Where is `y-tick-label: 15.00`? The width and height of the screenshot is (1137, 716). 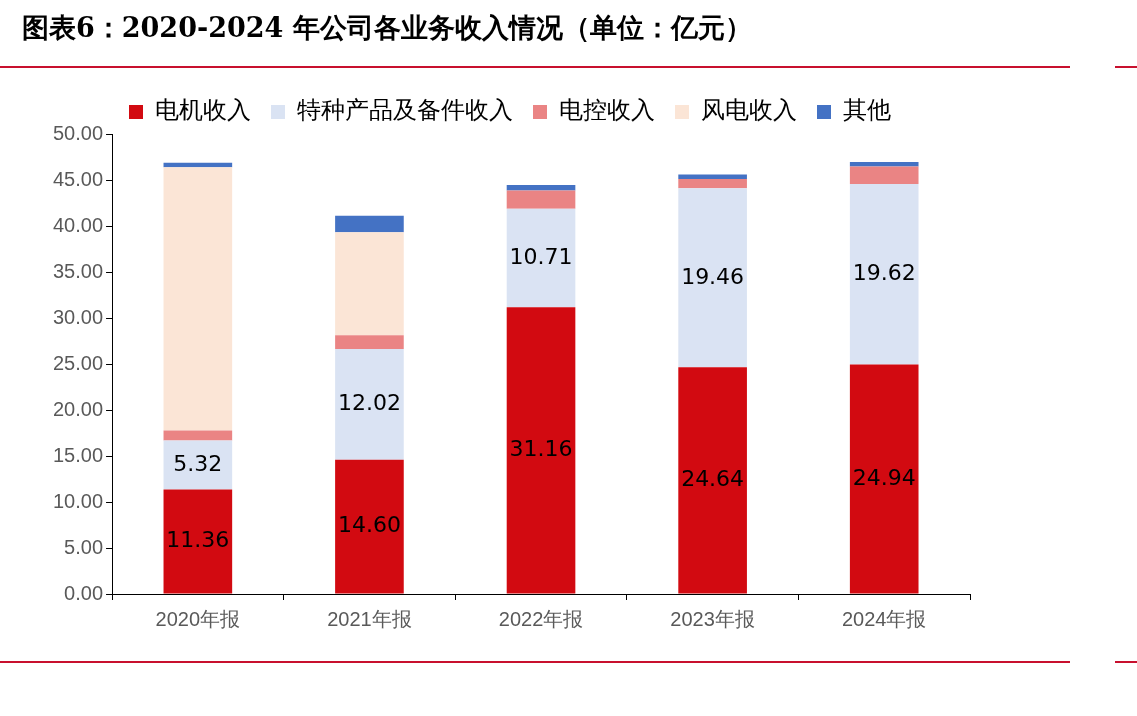
y-tick-label: 15.00 is located at coordinates (78, 454).